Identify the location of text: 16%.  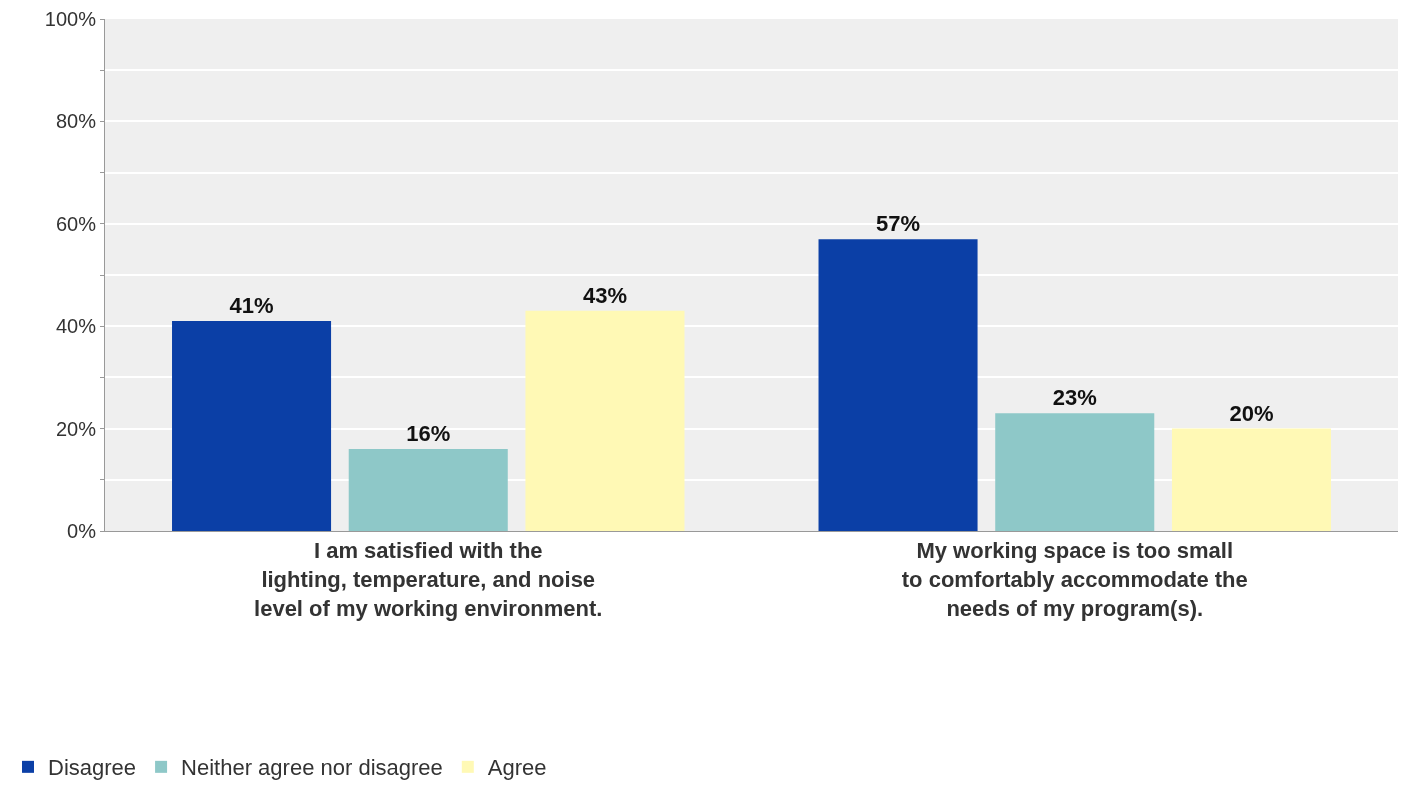
(428, 434).